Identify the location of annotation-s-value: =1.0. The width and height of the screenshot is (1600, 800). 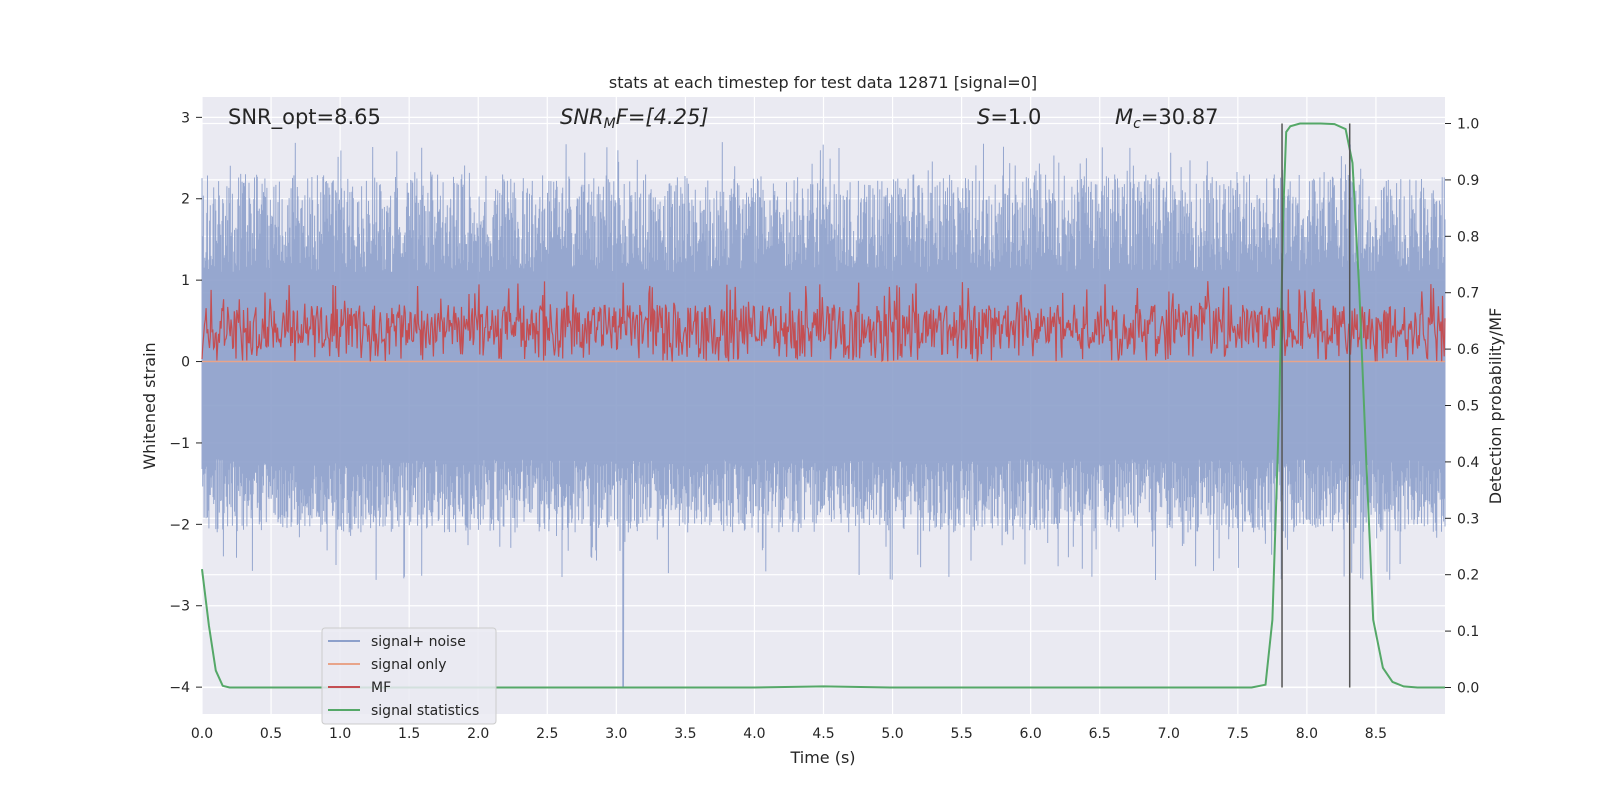
(1015, 117).